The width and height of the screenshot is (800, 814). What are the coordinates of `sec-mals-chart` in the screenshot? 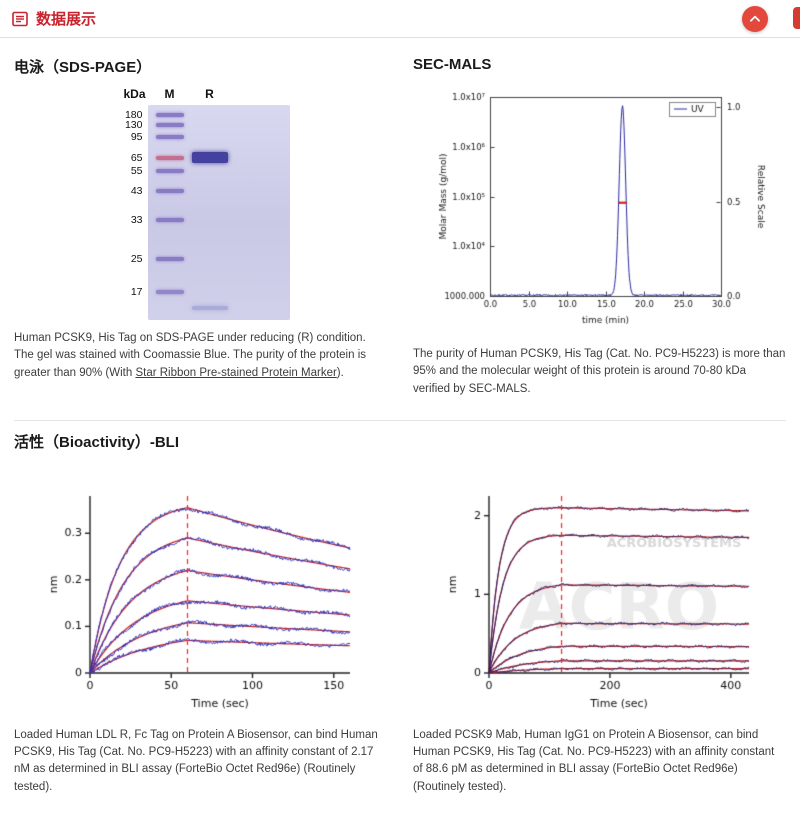 It's located at (599, 210).